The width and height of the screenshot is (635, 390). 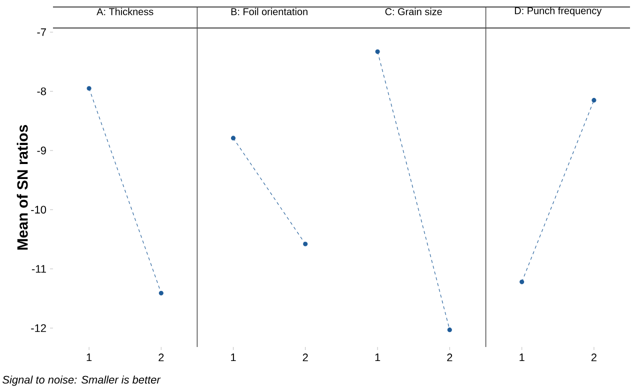 What do you see at coordinates (269, 12) in the screenshot?
I see `chart-title: B: Foil orientation` at bounding box center [269, 12].